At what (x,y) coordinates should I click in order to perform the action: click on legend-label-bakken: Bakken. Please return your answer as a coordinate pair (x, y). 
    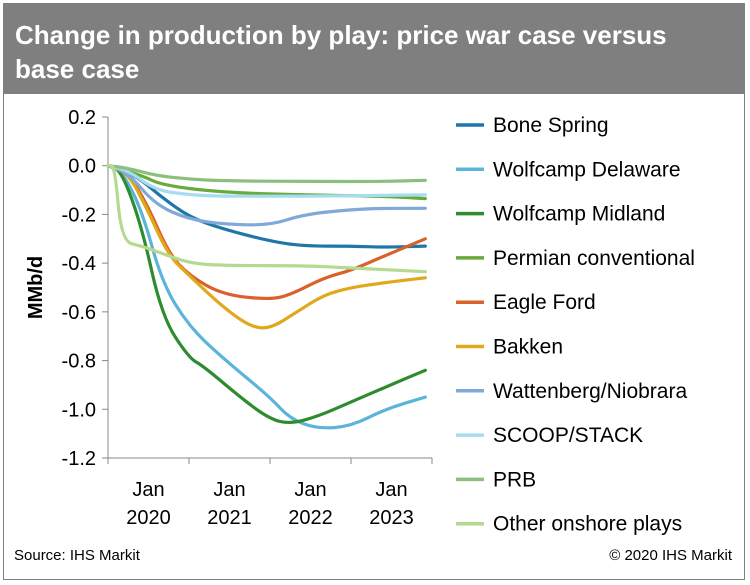
    Looking at the image, I should click on (528, 347).